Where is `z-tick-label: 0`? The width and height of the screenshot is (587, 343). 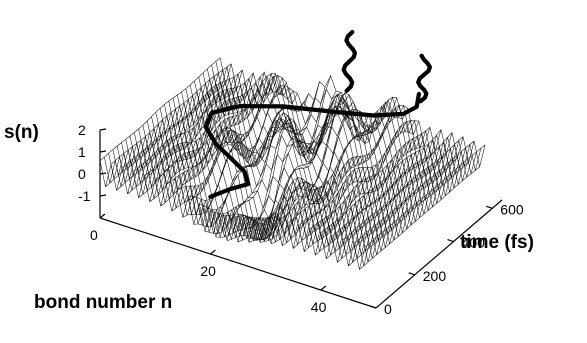
z-tick-label: 0 is located at coordinates (82, 174).